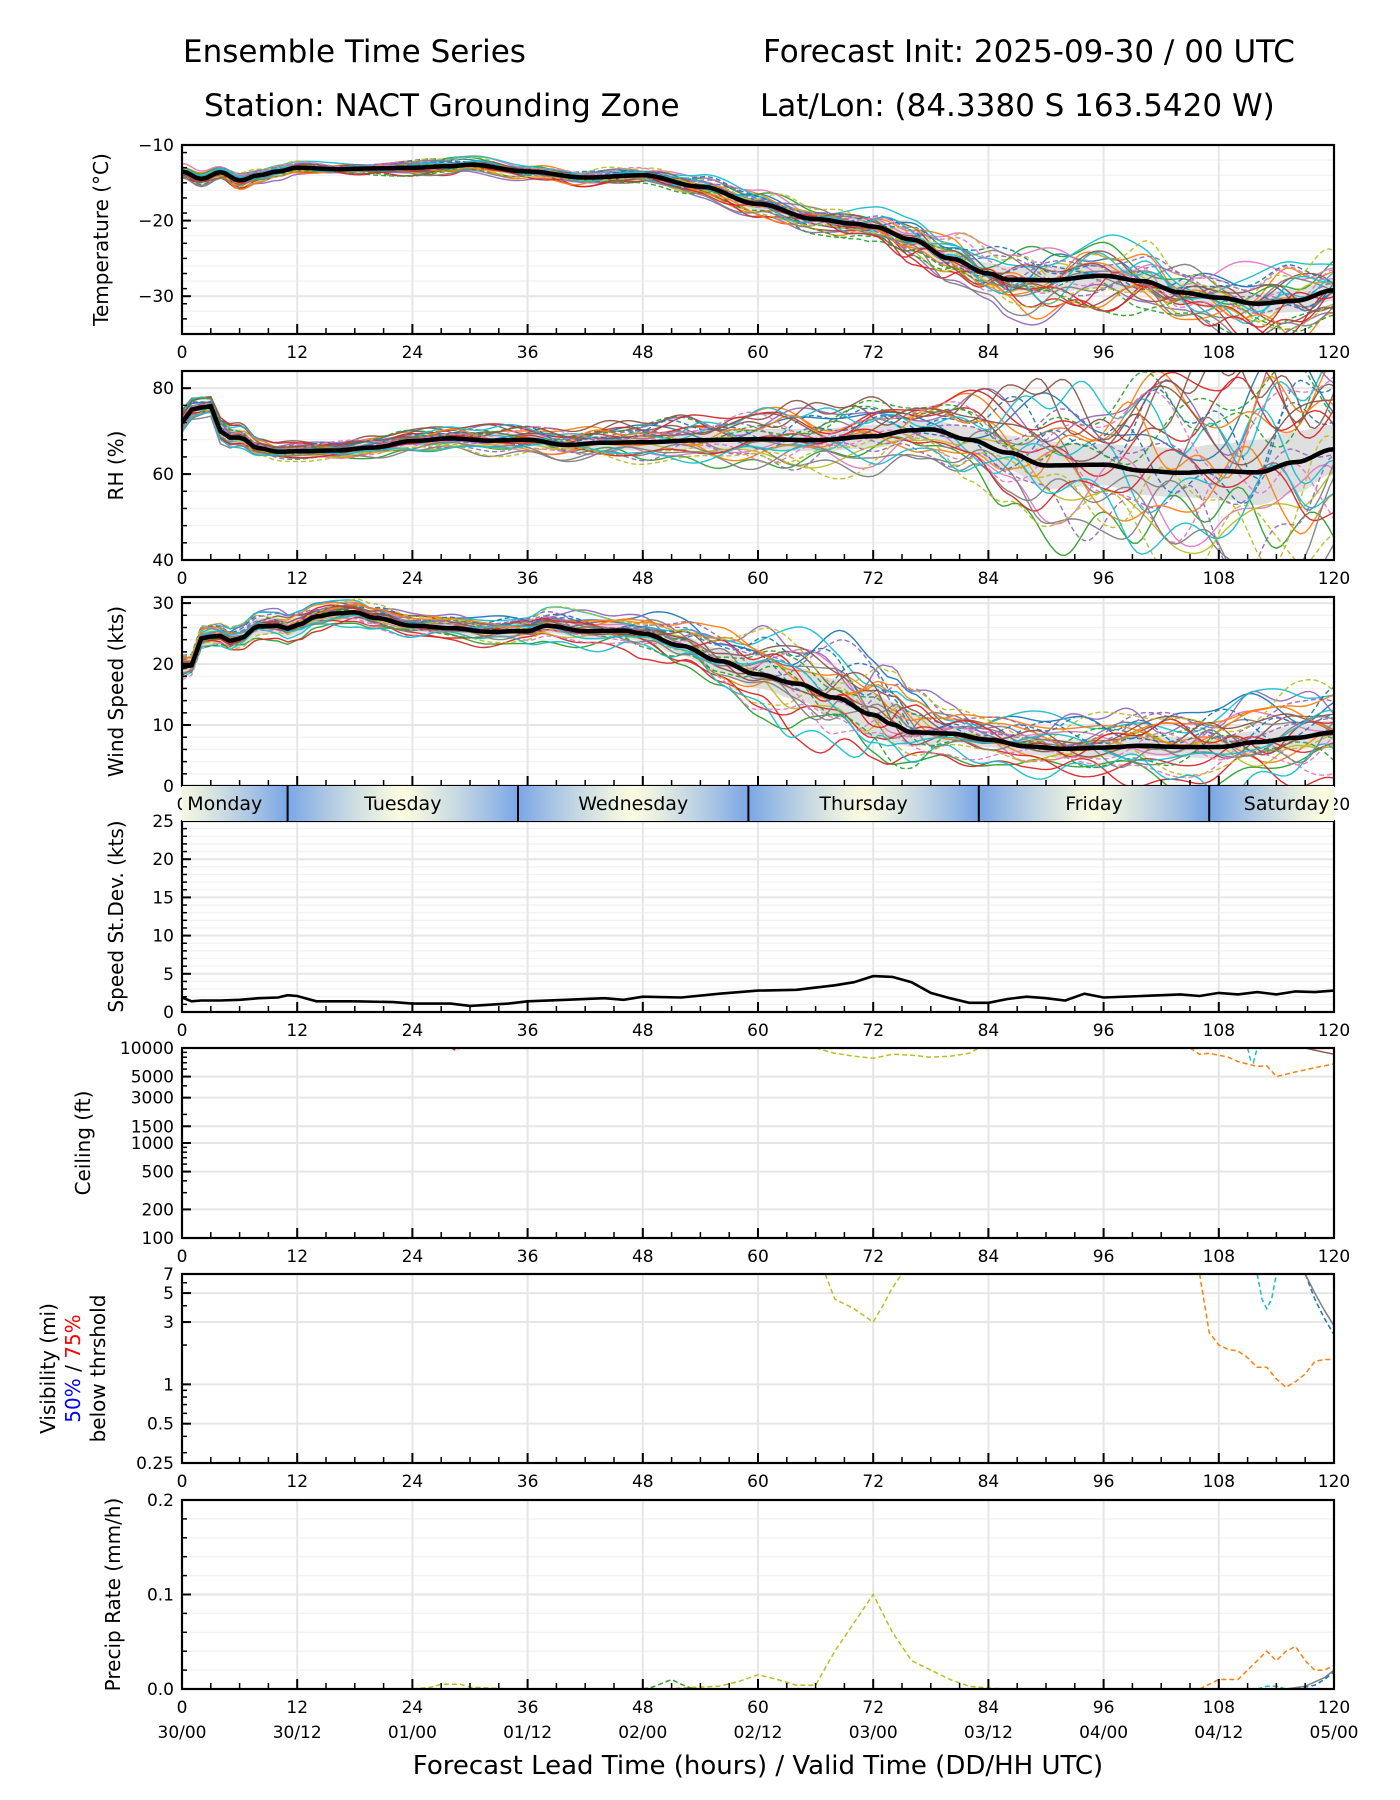 The image size is (1400, 1800). I want to click on y-tick-label: 100, so click(158, 1239).